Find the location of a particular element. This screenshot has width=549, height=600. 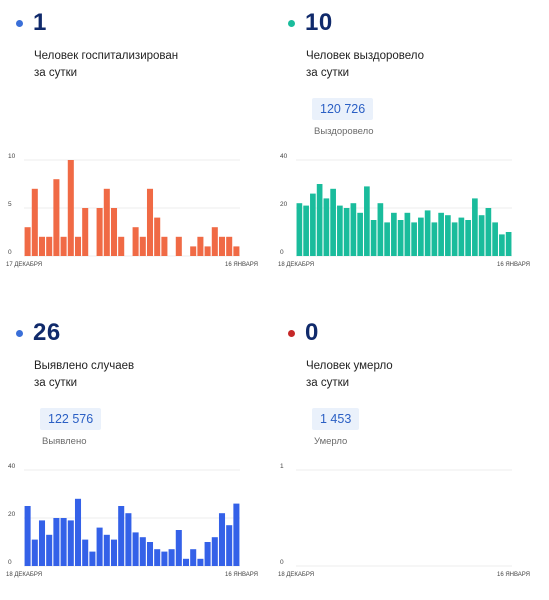

bullet-dot-icon is located at coordinates (291, 333).